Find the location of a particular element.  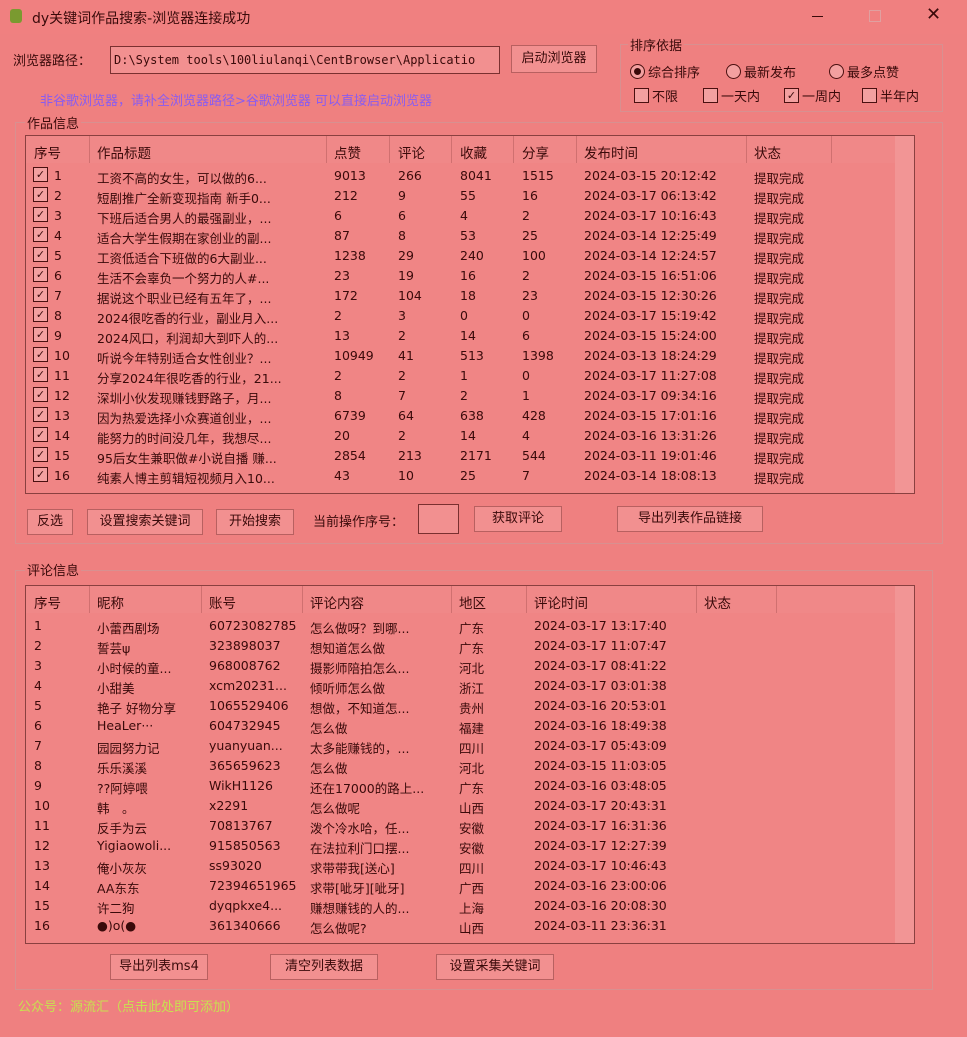

table-cell: 2024-03-17 05:43:09 is located at coordinates (600, 745).